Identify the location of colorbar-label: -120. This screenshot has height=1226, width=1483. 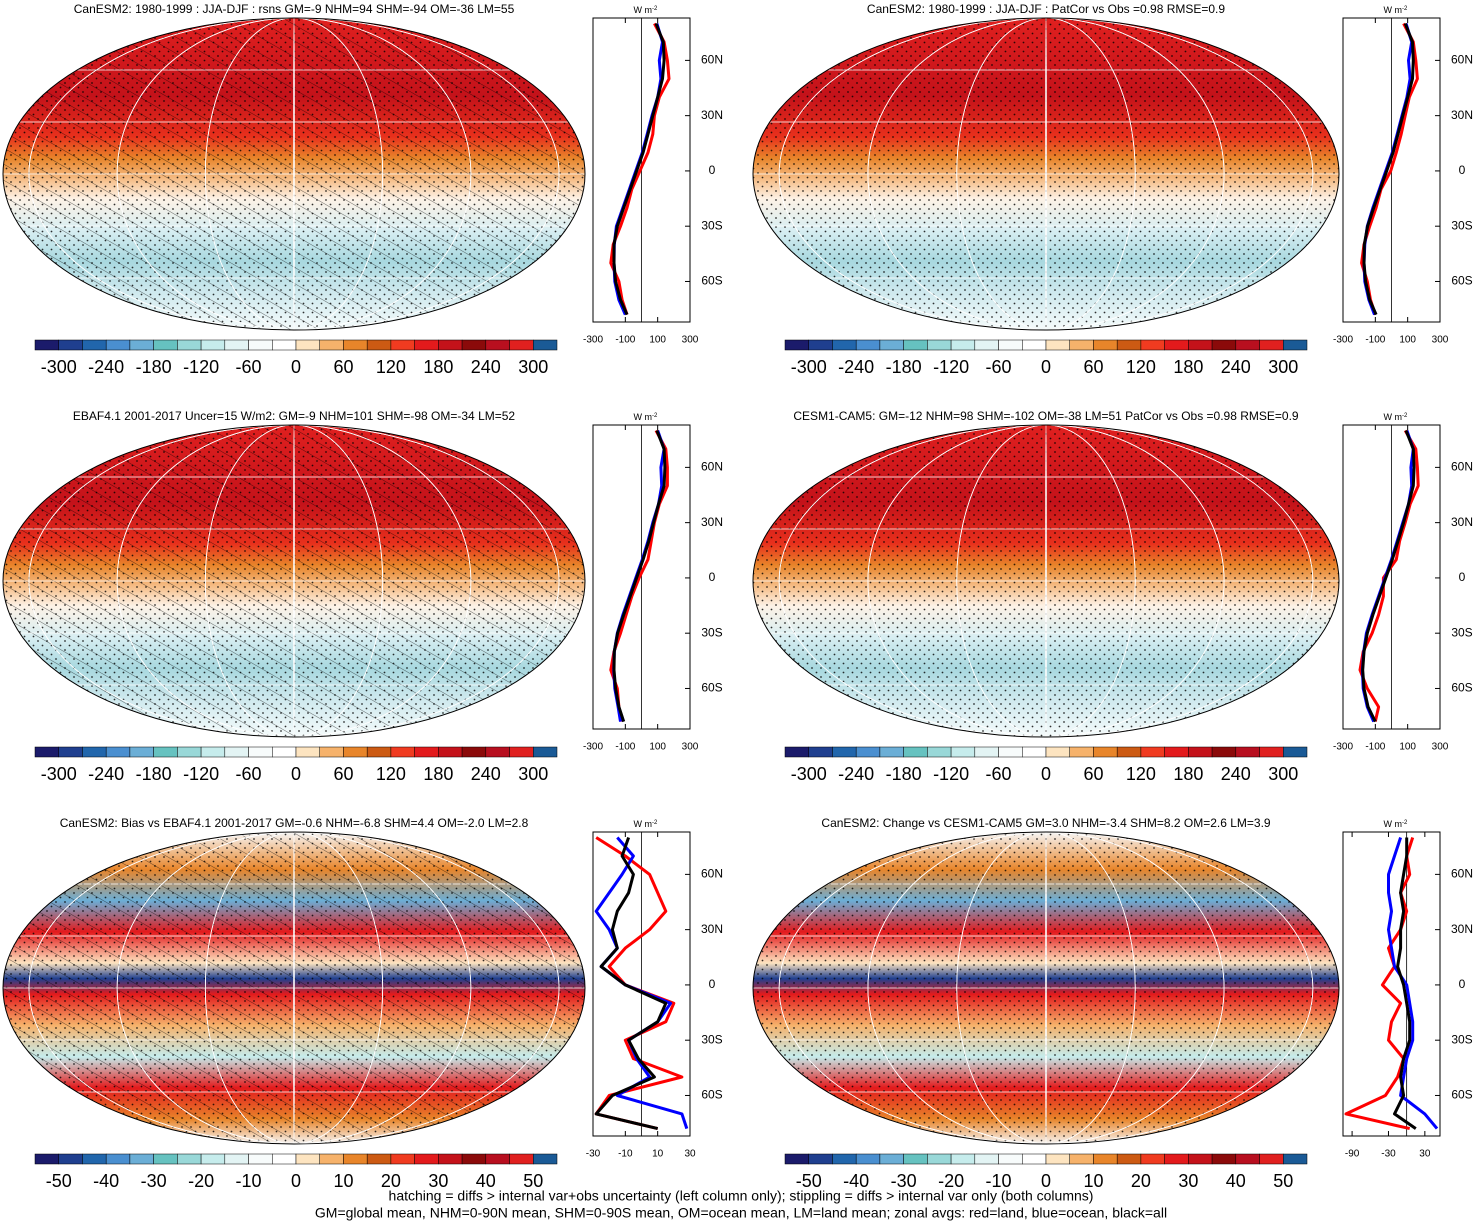
(951, 367).